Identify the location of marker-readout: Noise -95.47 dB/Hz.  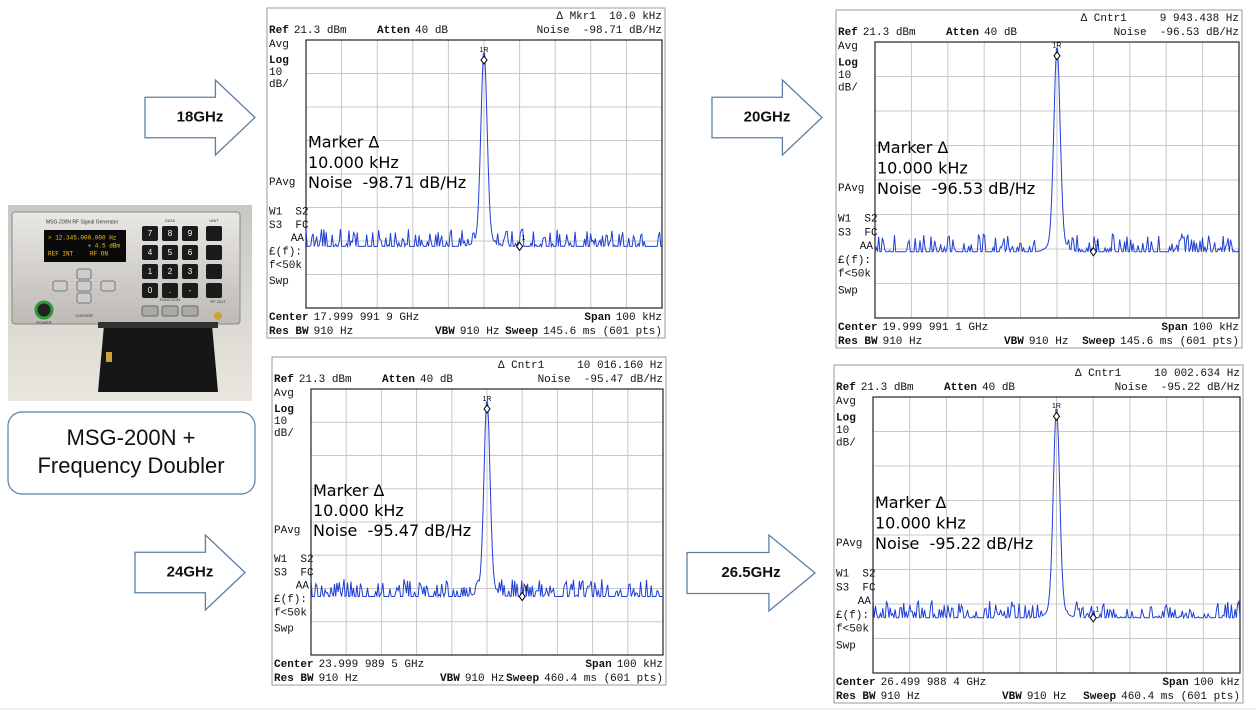
(392, 530).